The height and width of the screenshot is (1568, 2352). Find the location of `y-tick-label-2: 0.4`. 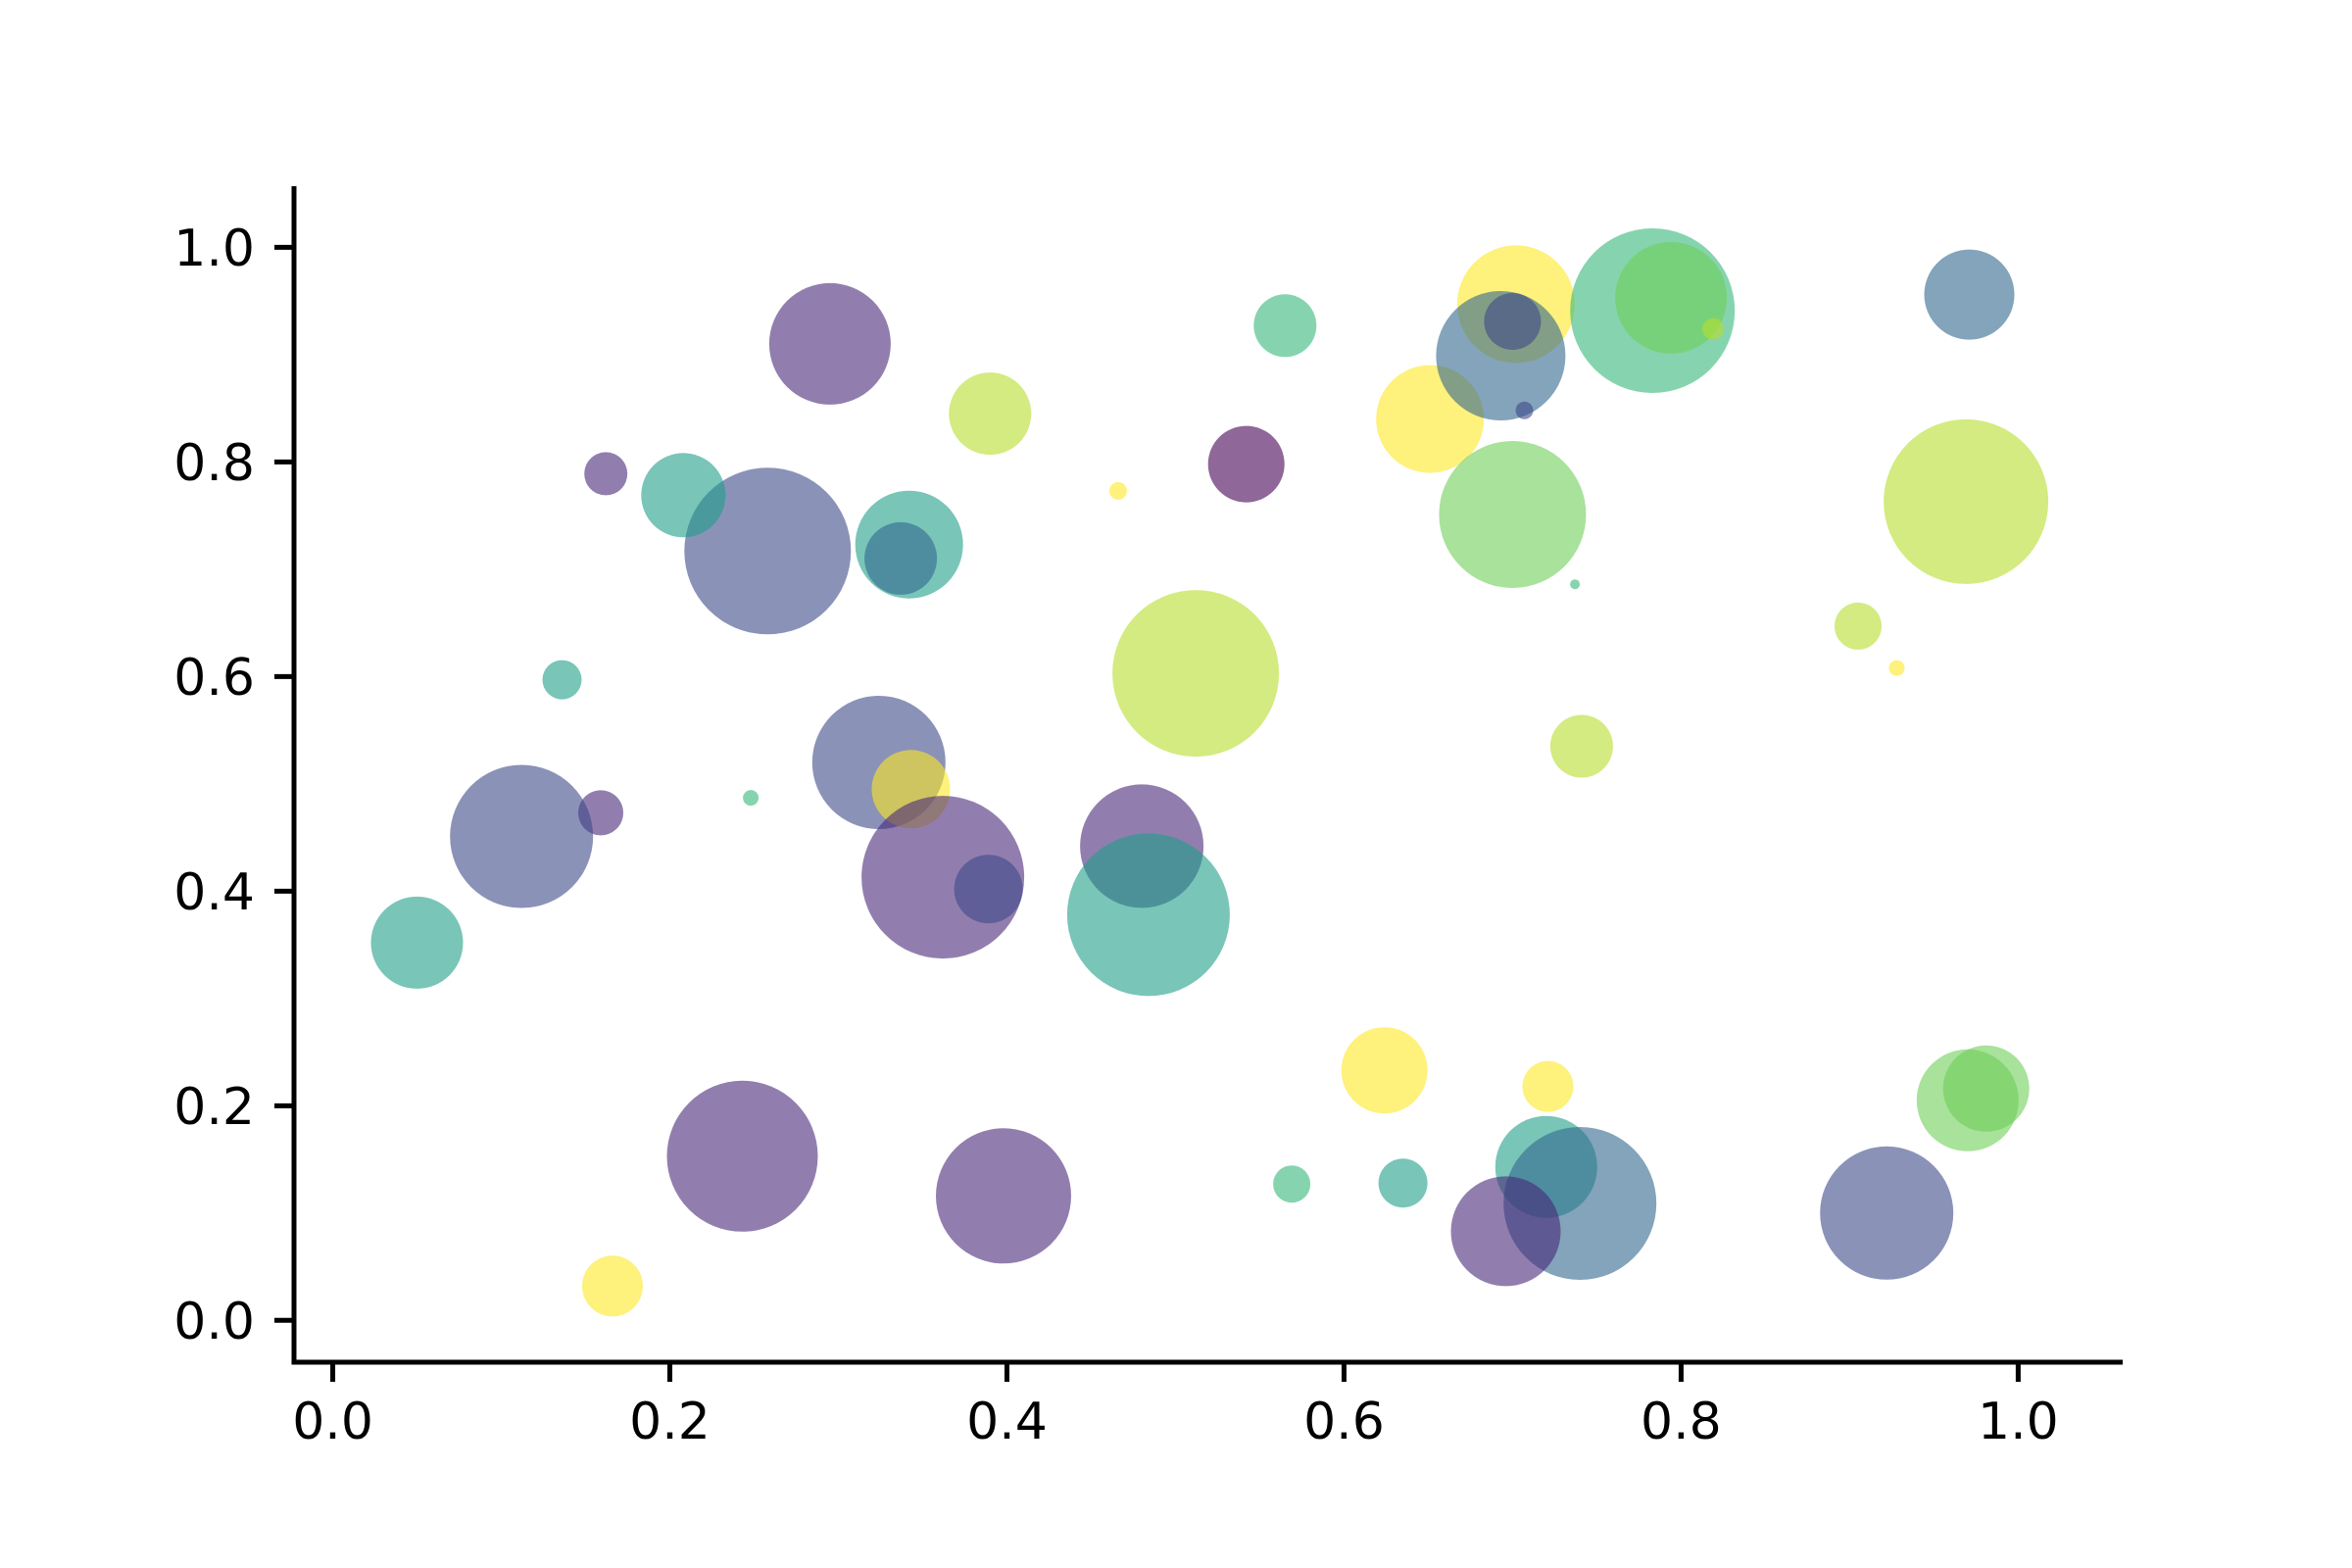

y-tick-label-2: 0.4 is located at coordinates (214, 892).